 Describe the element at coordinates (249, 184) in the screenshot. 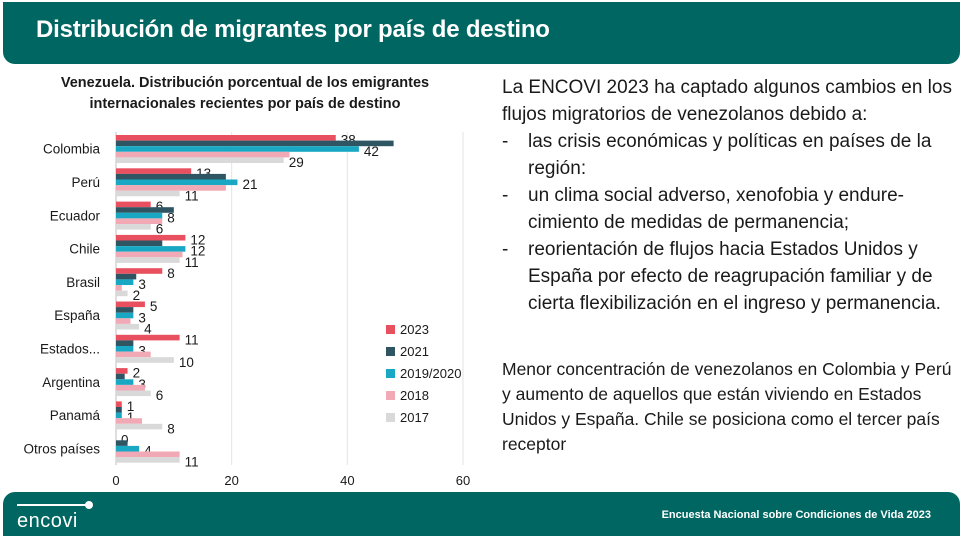

I see `data-label: 21` at that location.